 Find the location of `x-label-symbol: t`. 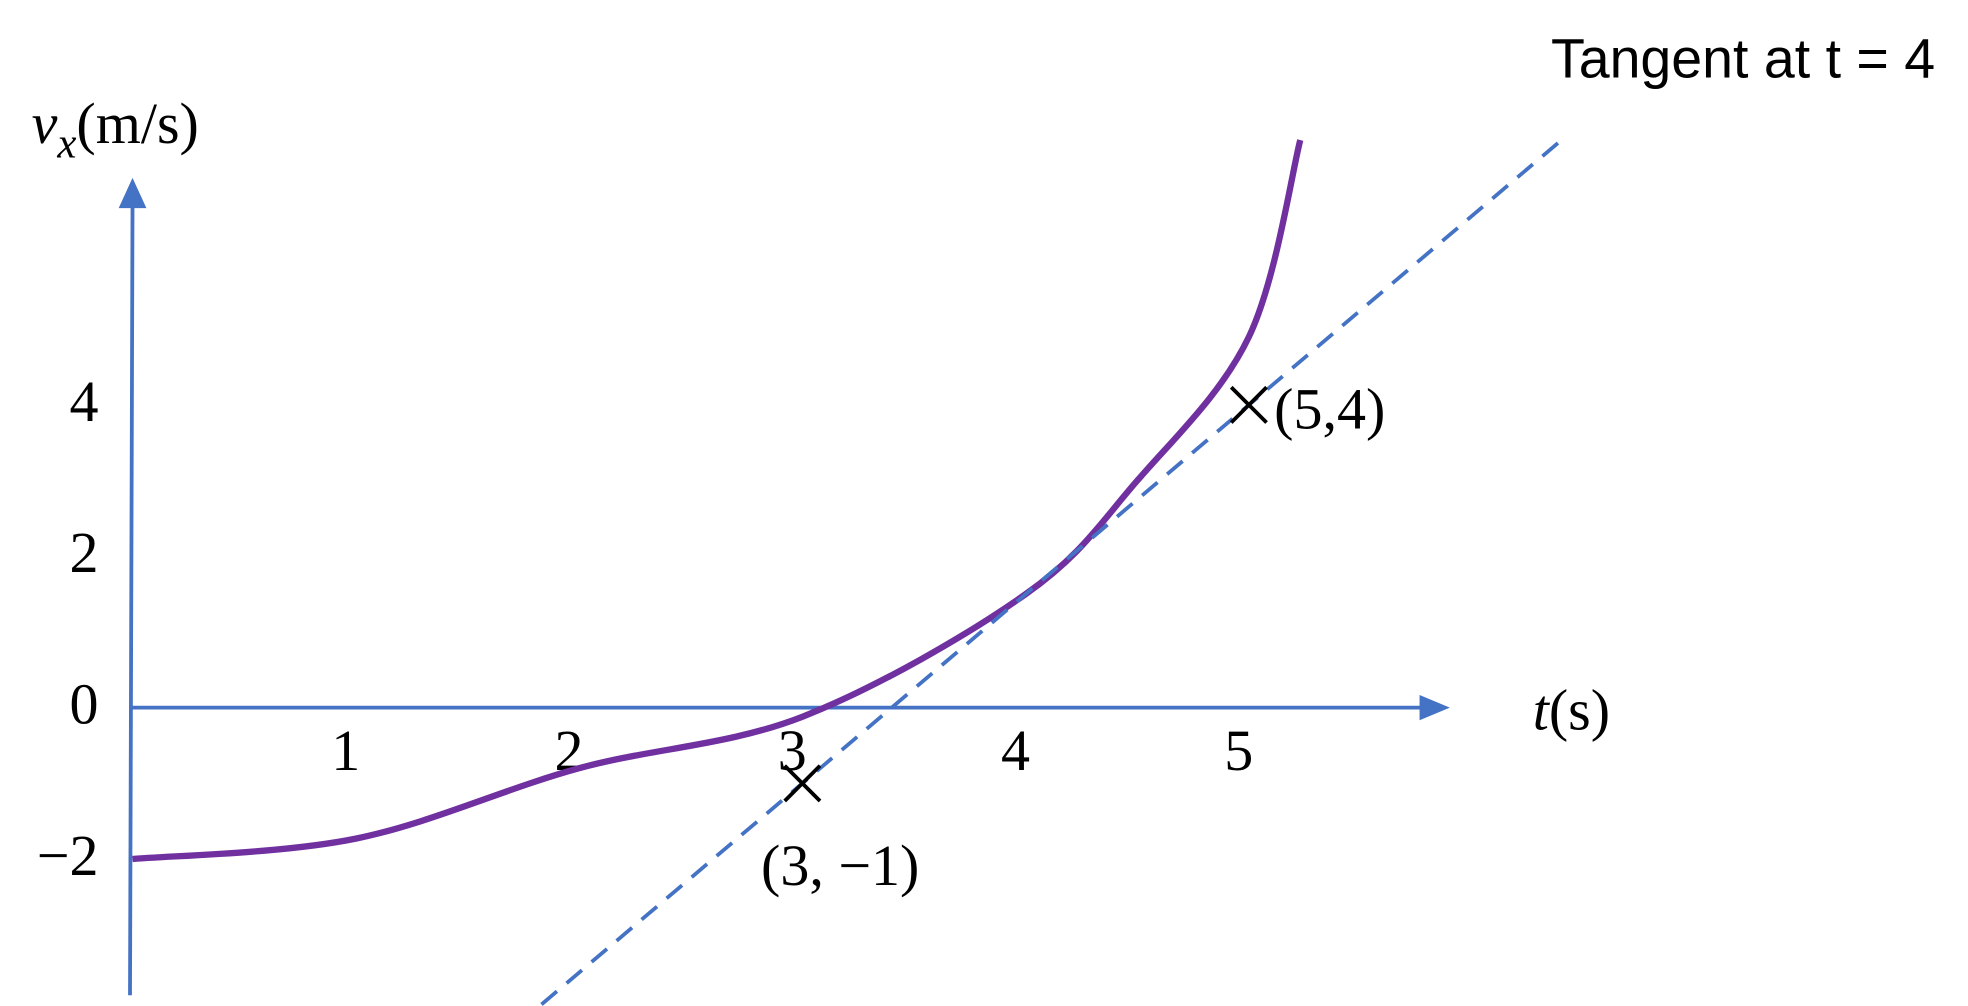

x-label-symbol: t is located at coordinates (1542, 710).